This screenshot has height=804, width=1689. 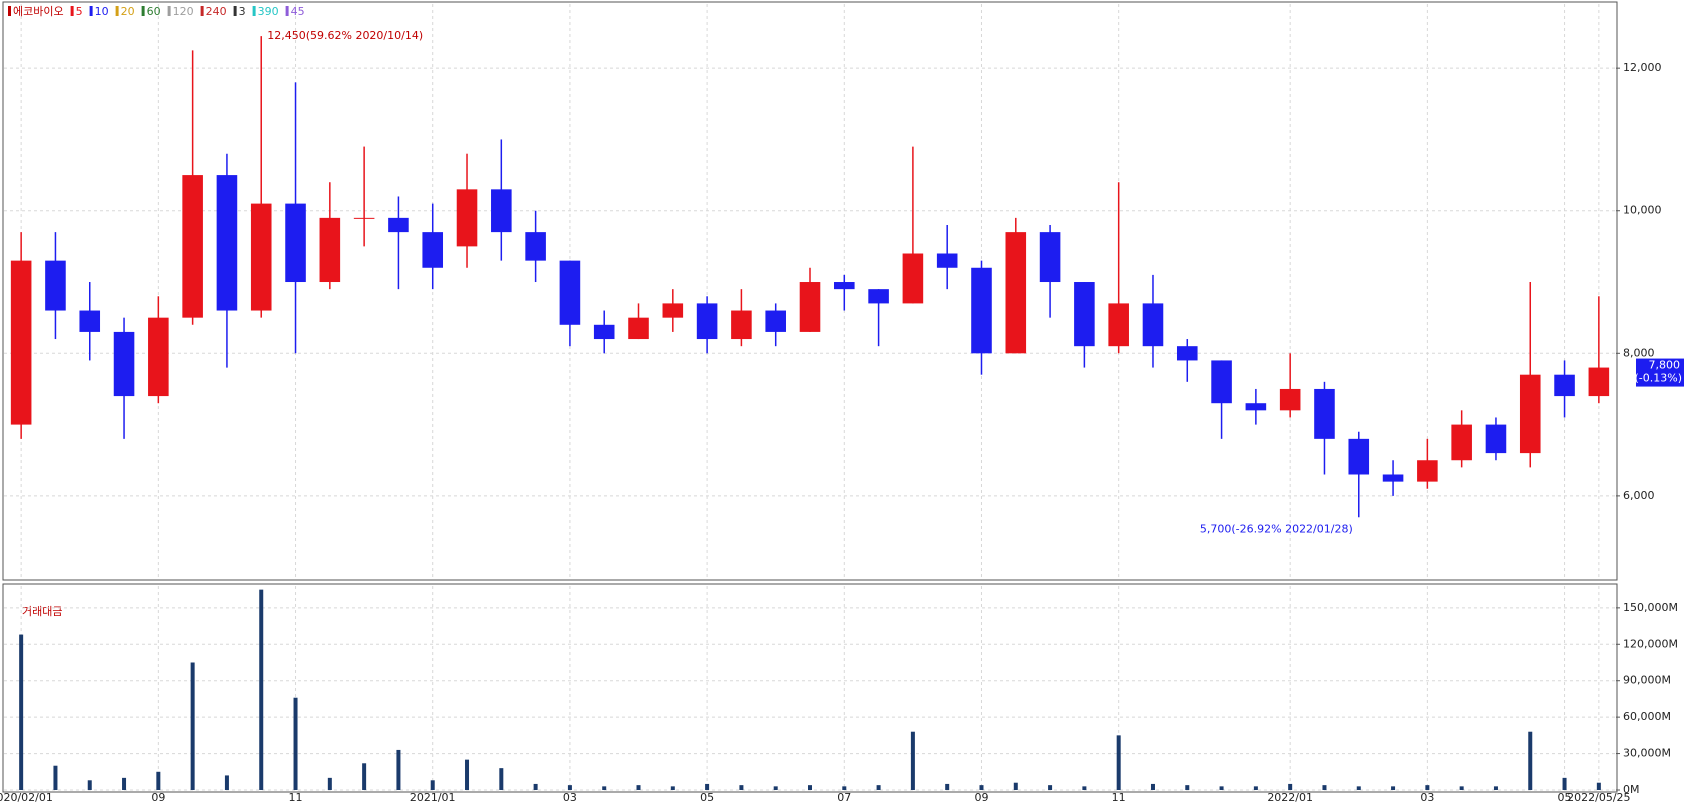 What do you see at coordinates (1290, 797) in the screenshot?
I see `x-tick-label: 2022/01` at bounding box center [1290, 797].